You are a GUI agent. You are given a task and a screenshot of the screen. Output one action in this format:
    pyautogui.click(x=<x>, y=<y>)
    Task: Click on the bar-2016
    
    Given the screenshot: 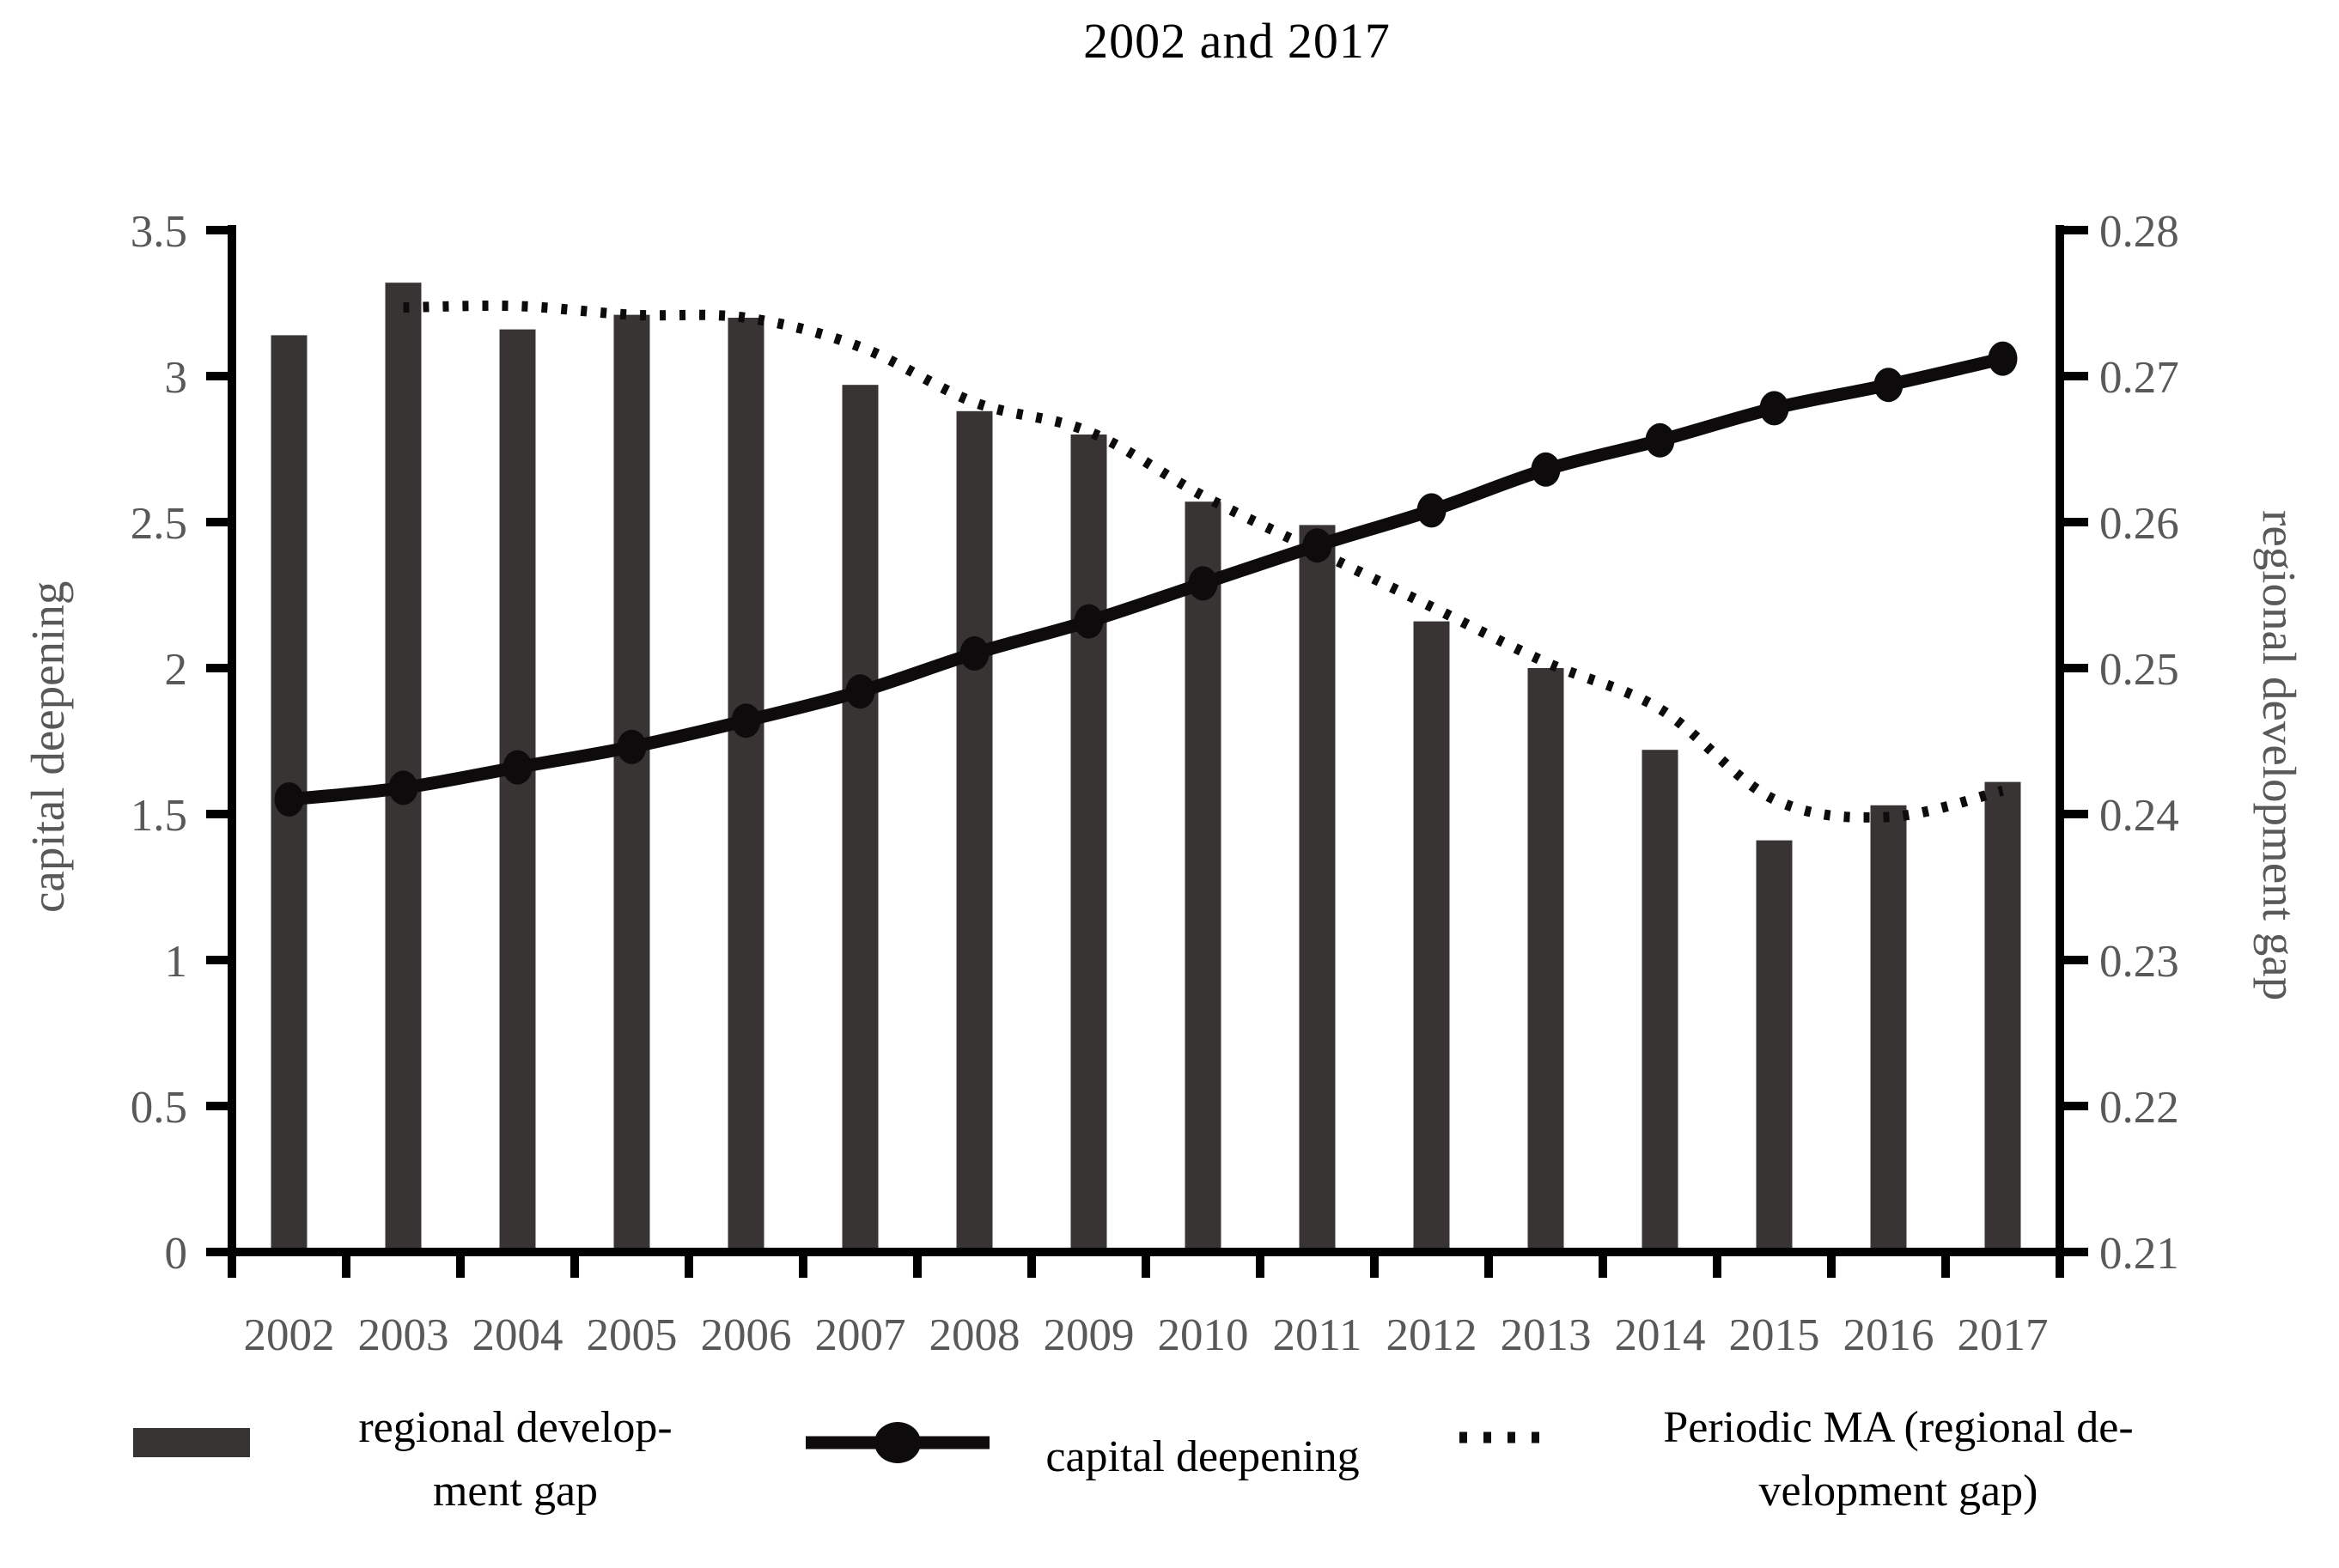 What is the action you would take?
    pyautogui.click(x=1888, y=1028)
    